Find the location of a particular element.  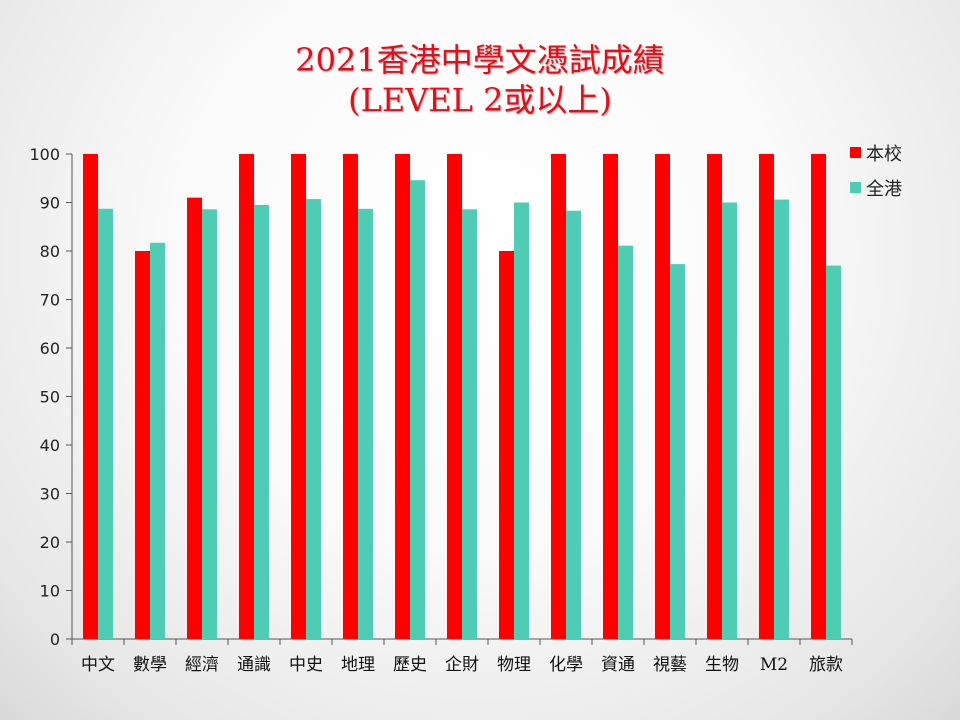

y-tick-label: 30 is located at coordinates (50, 494).